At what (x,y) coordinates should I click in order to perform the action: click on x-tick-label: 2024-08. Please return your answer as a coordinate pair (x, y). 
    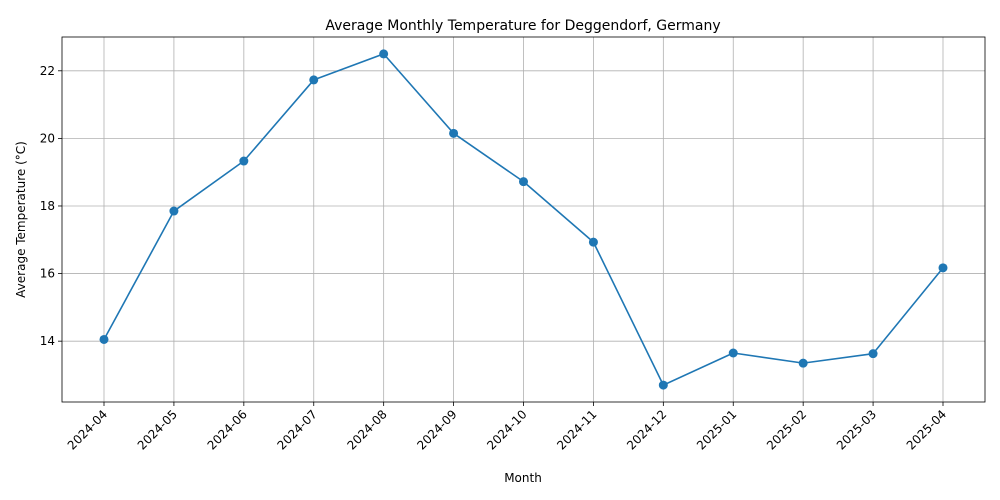
    Looking at the image, I should click on (366, 429).